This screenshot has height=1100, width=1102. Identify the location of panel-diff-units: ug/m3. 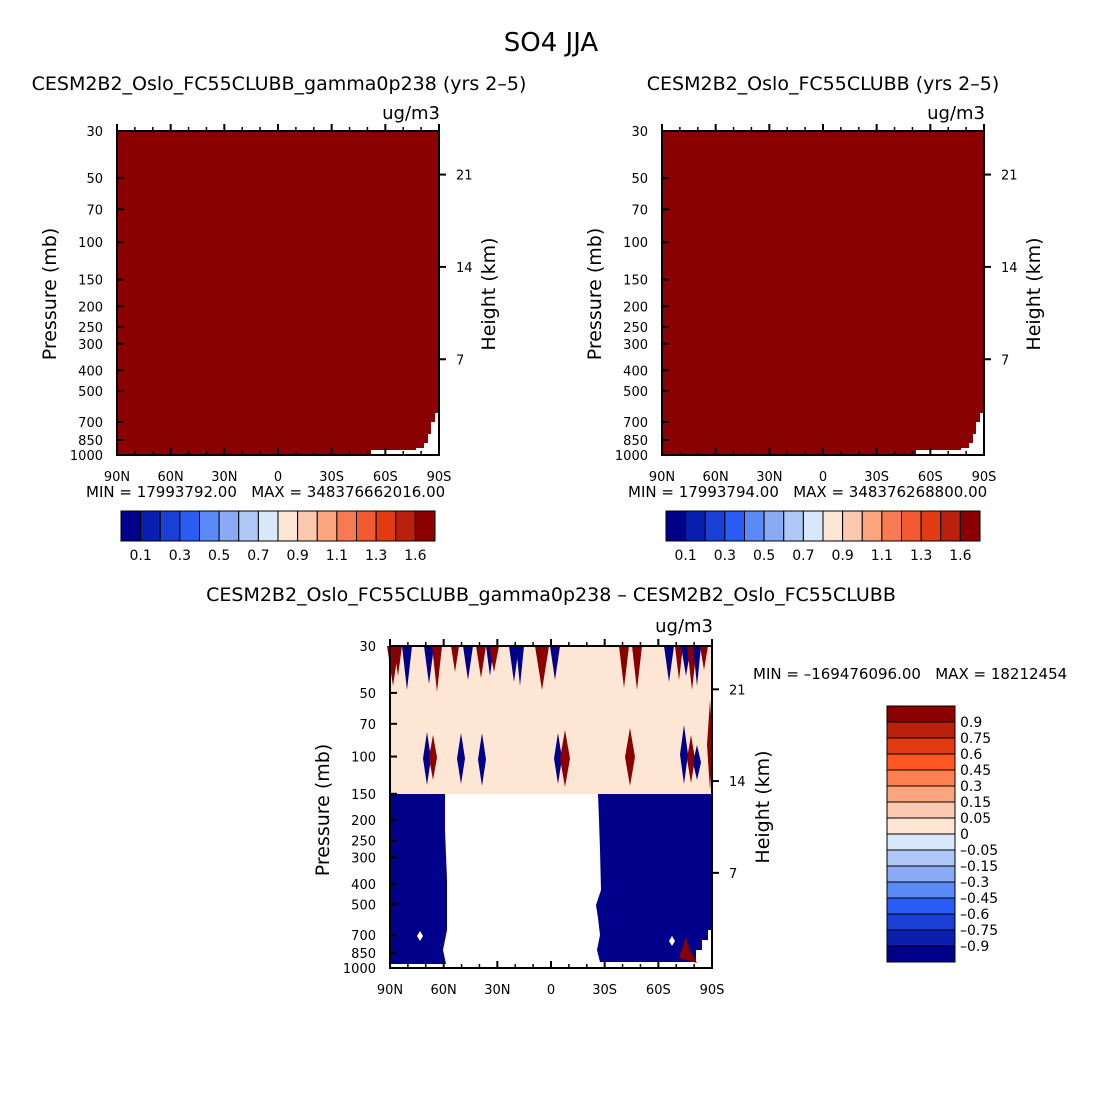
(684, 626).